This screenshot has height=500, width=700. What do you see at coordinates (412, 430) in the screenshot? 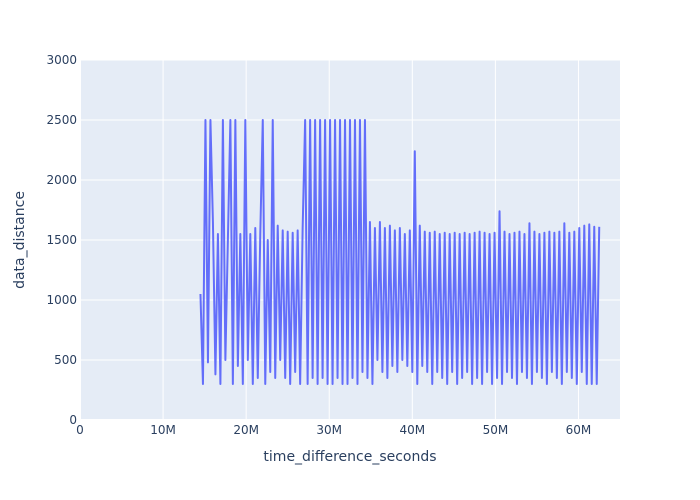
I see `x-tick-label: 40M` at bounding box center [412, 430].